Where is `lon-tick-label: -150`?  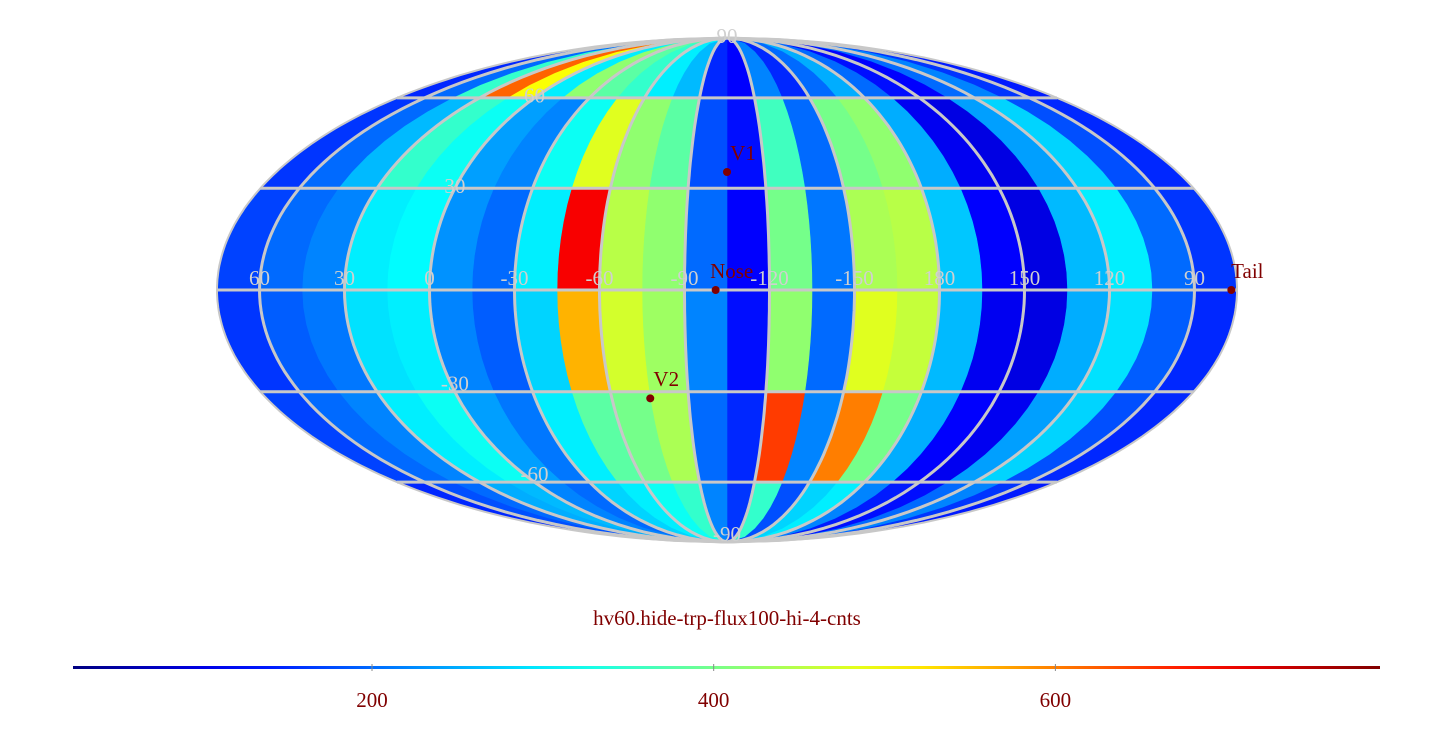 lon-tick-label: -150 is located at coordinates (854, 278).